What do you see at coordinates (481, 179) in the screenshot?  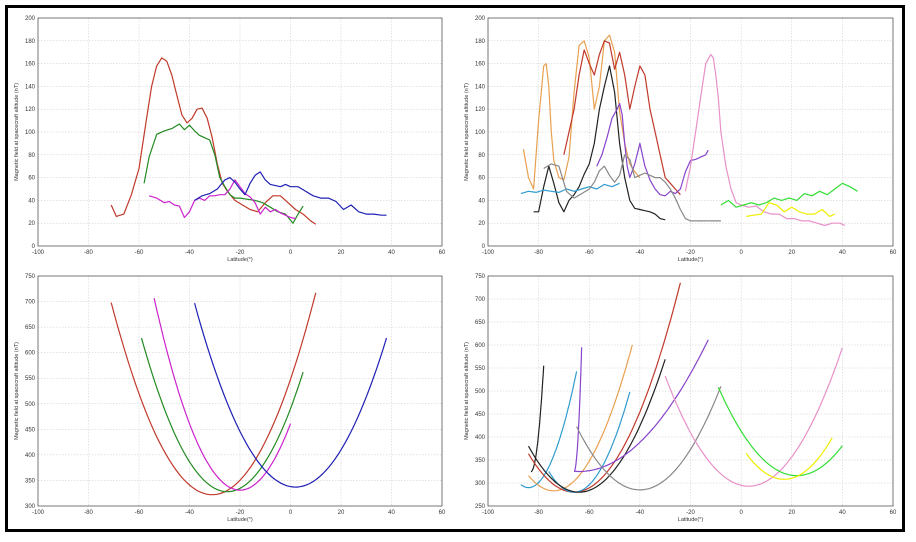 I see `y-tick-label: 60` at bounding box center [481, 179].